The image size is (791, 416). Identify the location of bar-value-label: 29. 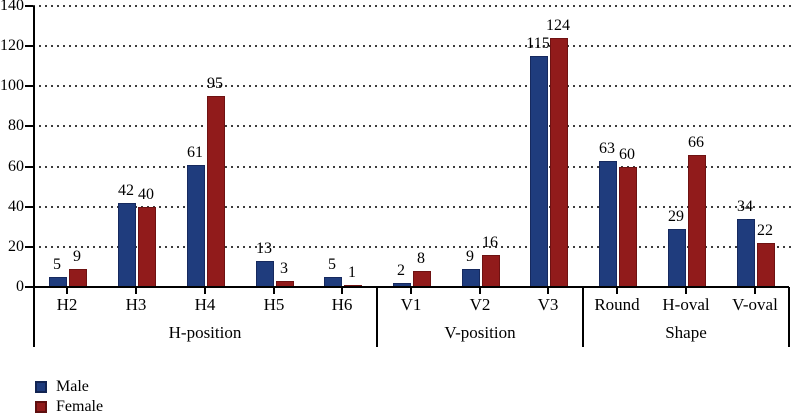
(676, 216).